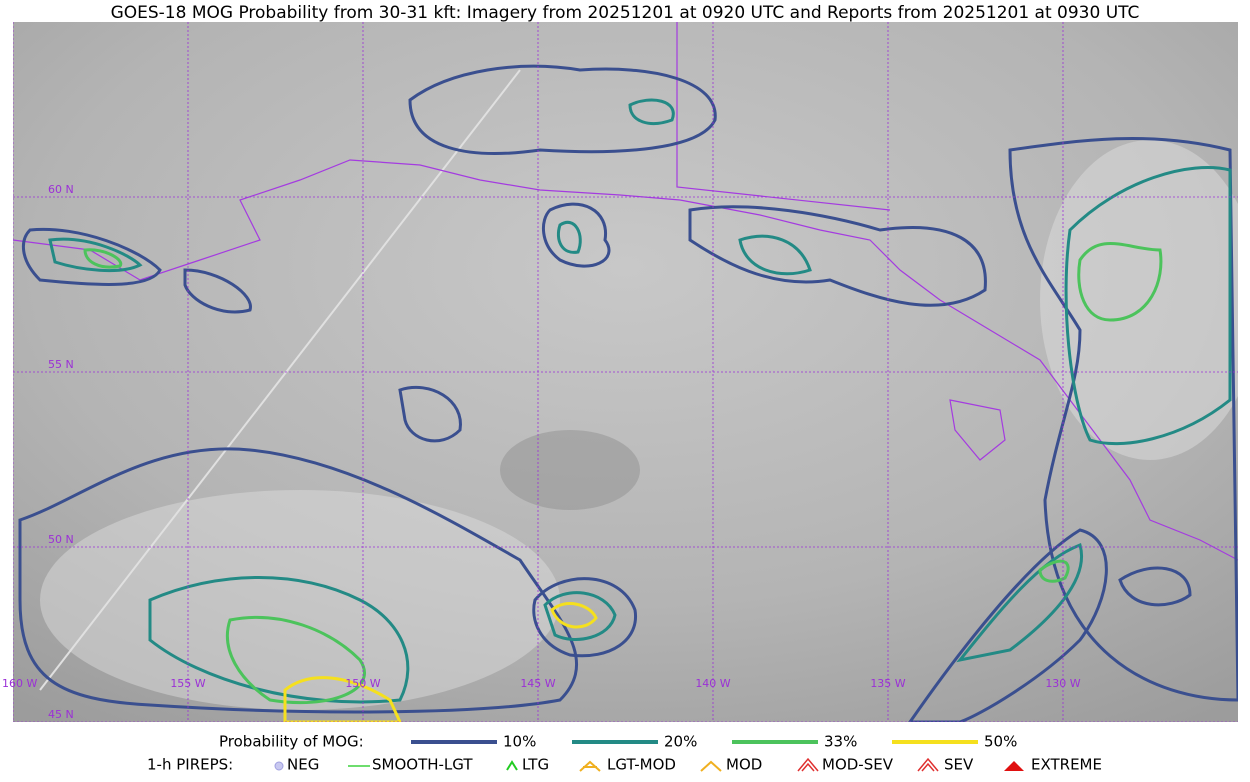 This screenshot has height=782, width=1250. What do you see at coordinates (1066, 765) in the screenshot?
I see `legend-label: EXTREME` at bounding box center [1066, 765].